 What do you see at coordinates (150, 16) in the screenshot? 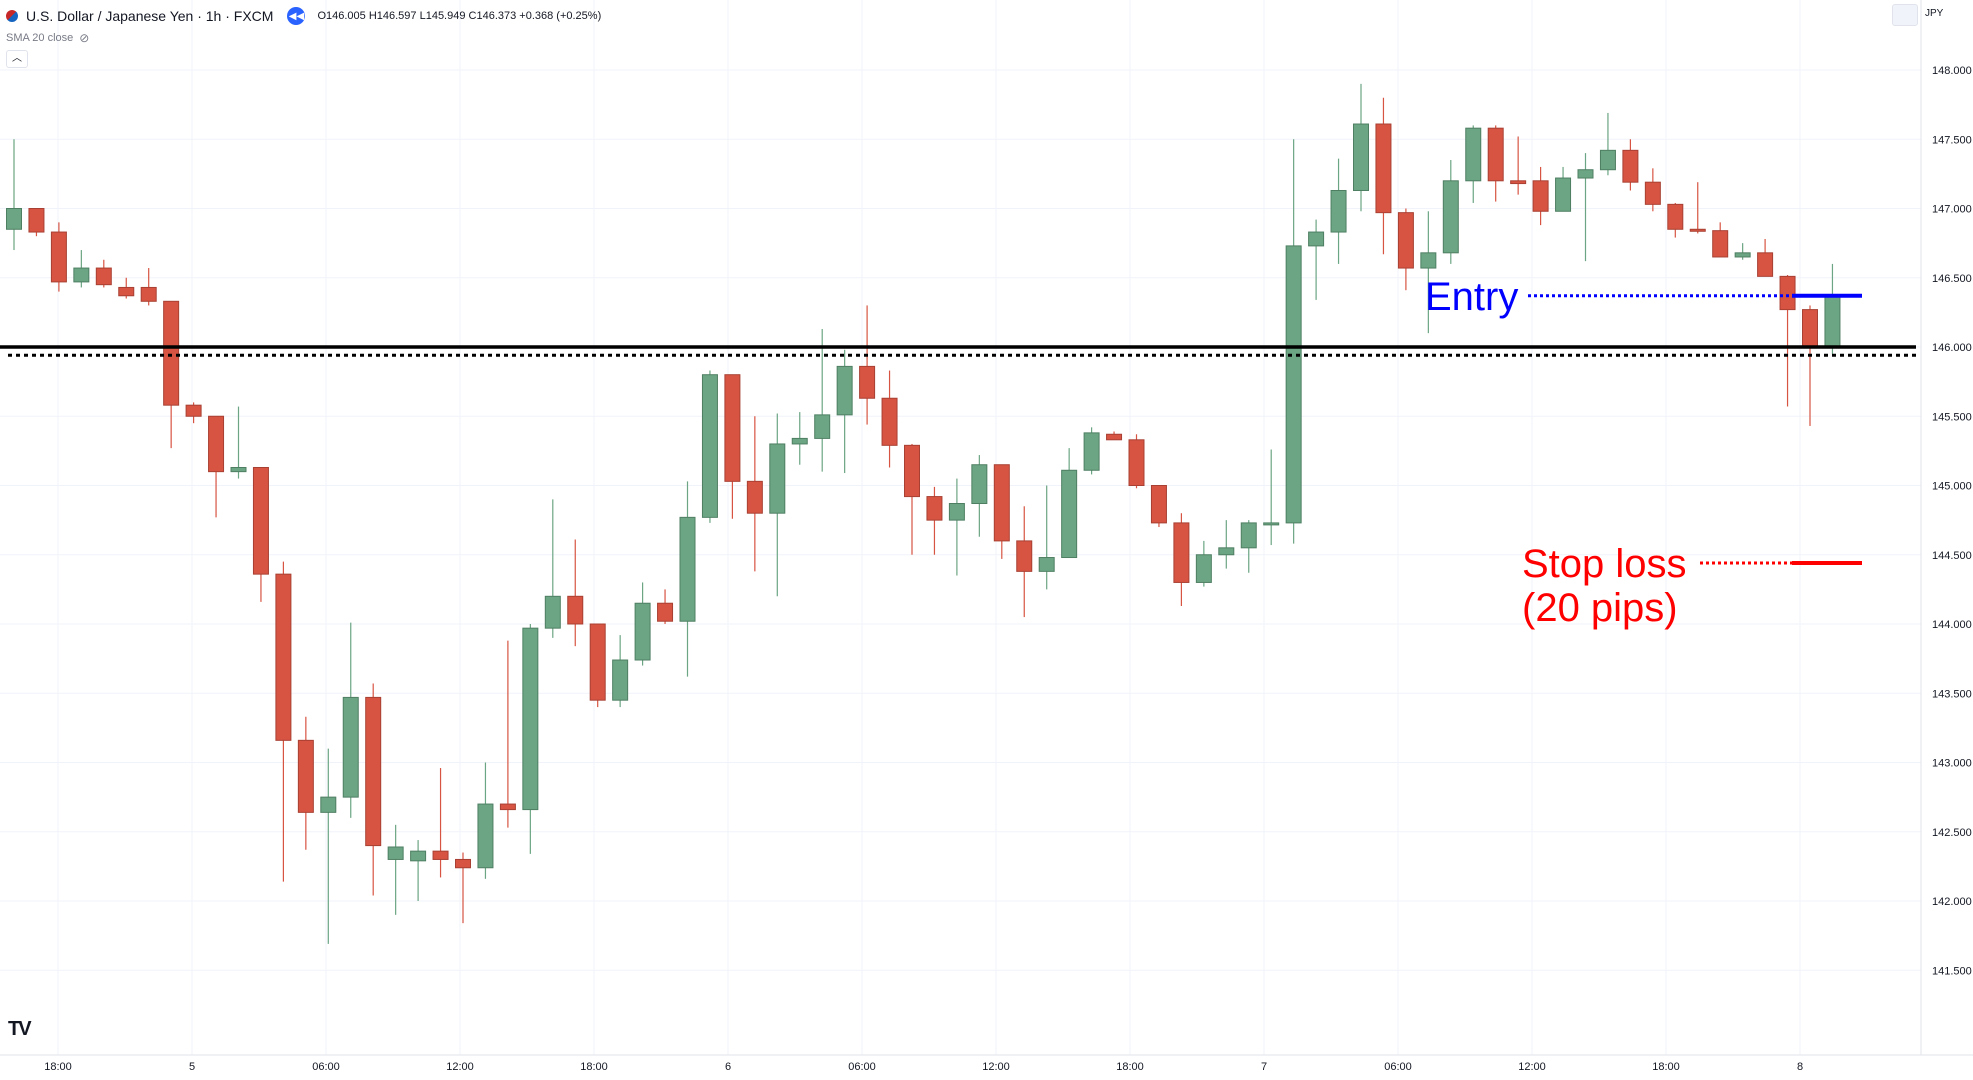
I see `symbol-title: U.S. Dollar / Japanese Yen · 1h · FXCM` at bounding box center [150, 16].